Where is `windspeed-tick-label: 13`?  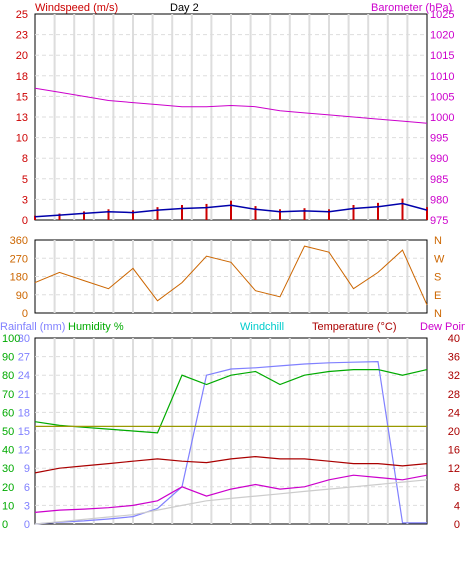 windspeed-tick-label: 13 is located at coordinates (22, 118).